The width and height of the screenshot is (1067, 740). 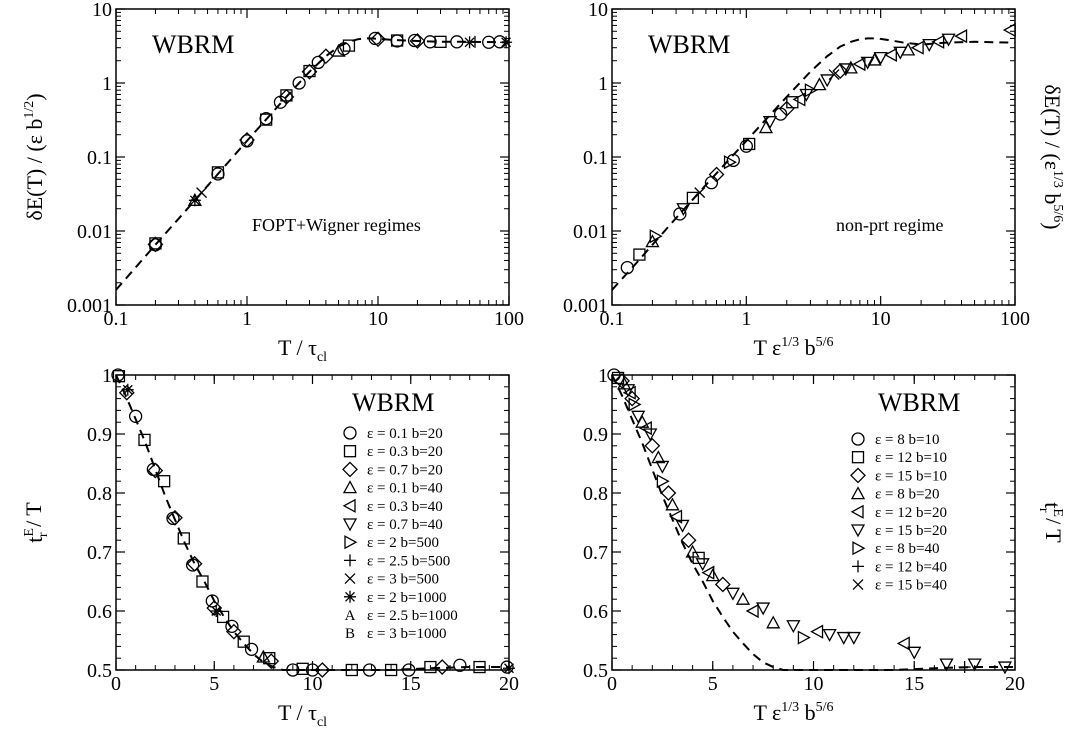 I want to click on legend-label: ε = 0.7 b=40, so click(x=405, y=525).